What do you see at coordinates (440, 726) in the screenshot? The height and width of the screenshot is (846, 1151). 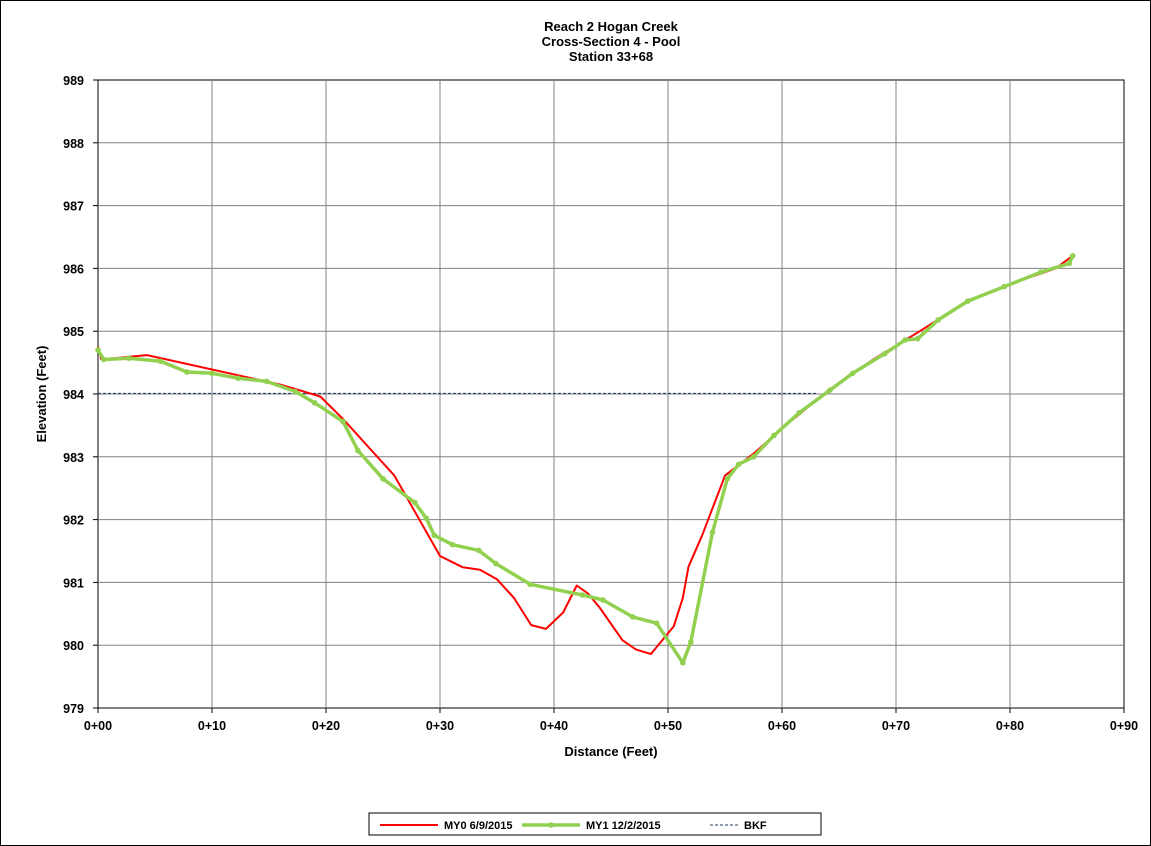 I see `x-tick-label: 0+30` at bounding box center [440, 726].